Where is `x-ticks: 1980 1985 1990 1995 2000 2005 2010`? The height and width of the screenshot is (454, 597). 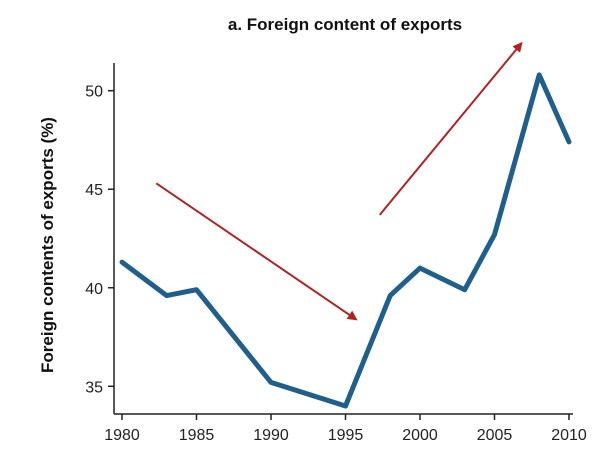 x-ticks: 1980 1985 1990 1995 2000 2005 2010 is located at coordinates (345, 429).